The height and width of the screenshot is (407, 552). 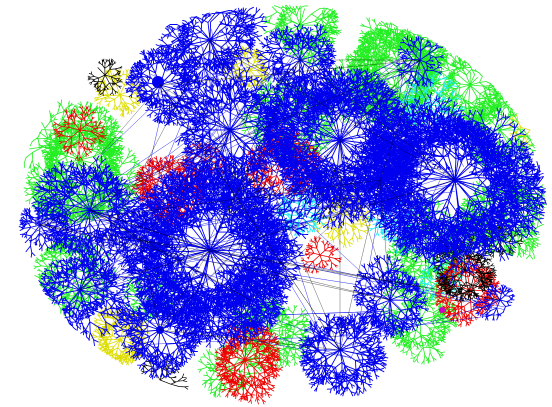 I want to click on magenta-node, so click(x=442, y=310).